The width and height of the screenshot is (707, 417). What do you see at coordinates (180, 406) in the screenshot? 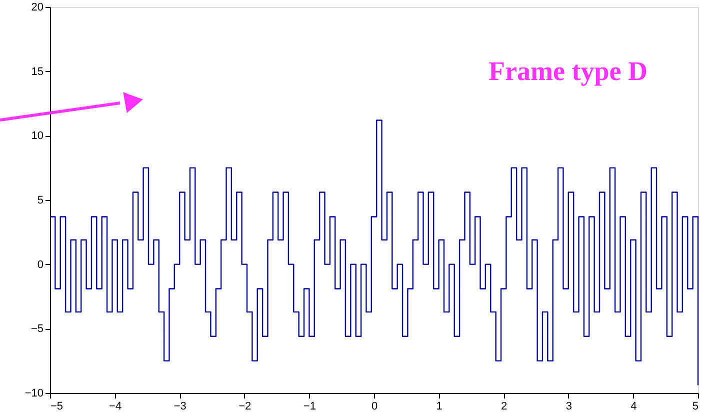
I see `x-tick-label: −3` at bounding box center [180, 406].